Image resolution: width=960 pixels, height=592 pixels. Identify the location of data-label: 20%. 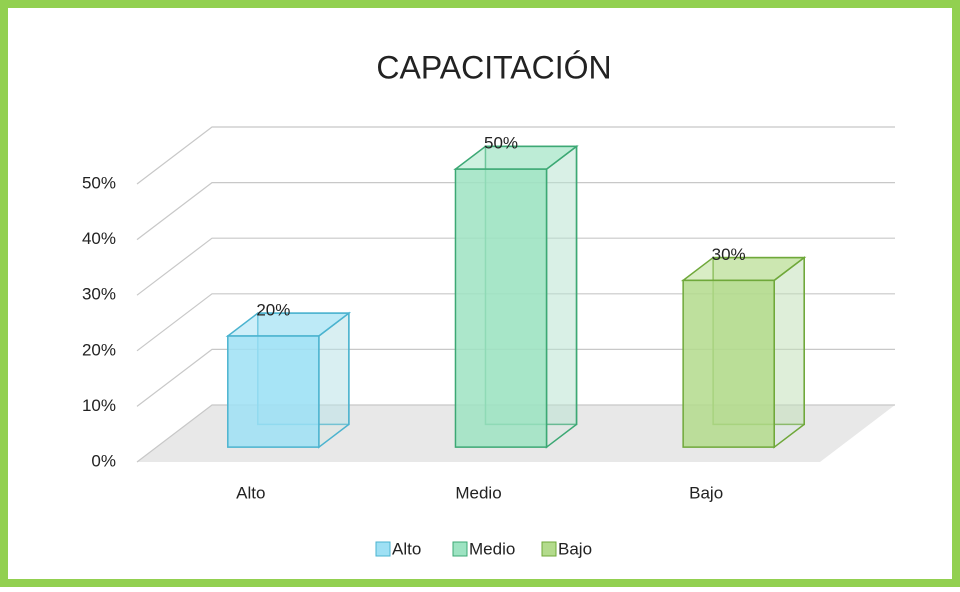
(273, 309).